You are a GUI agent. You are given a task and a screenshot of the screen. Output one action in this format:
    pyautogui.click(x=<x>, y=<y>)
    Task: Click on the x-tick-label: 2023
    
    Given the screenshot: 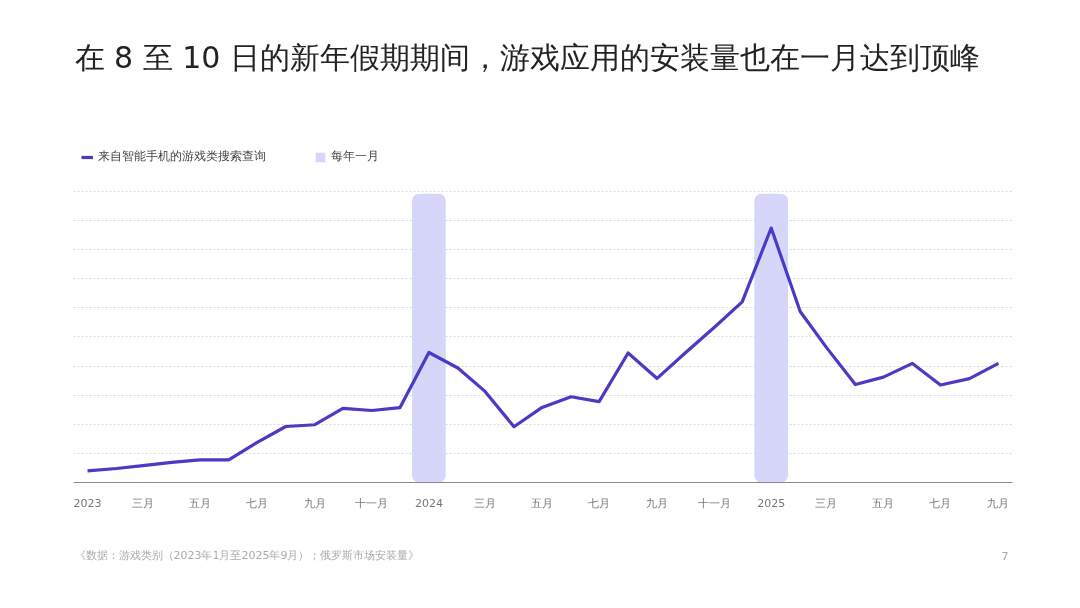 What is the action you would take?
    pyautogui.click(x=87, y=503)
    